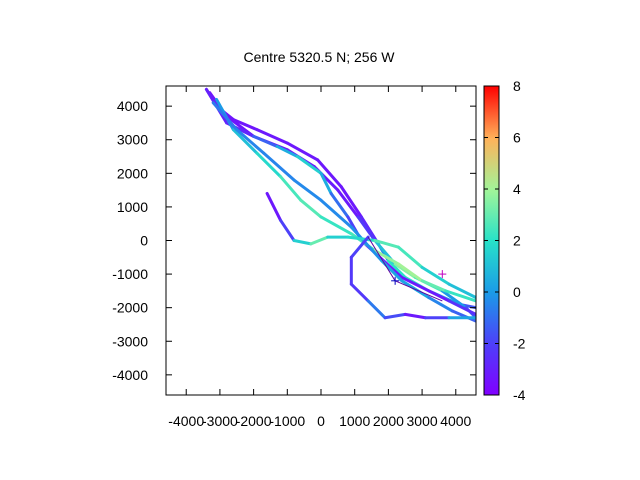 Image resolution: width=640 pixels, height=480 pixels. Describe the element at coordinates (422, 421) in the screenshot. I see `x-tick-label: 3000` at that location.